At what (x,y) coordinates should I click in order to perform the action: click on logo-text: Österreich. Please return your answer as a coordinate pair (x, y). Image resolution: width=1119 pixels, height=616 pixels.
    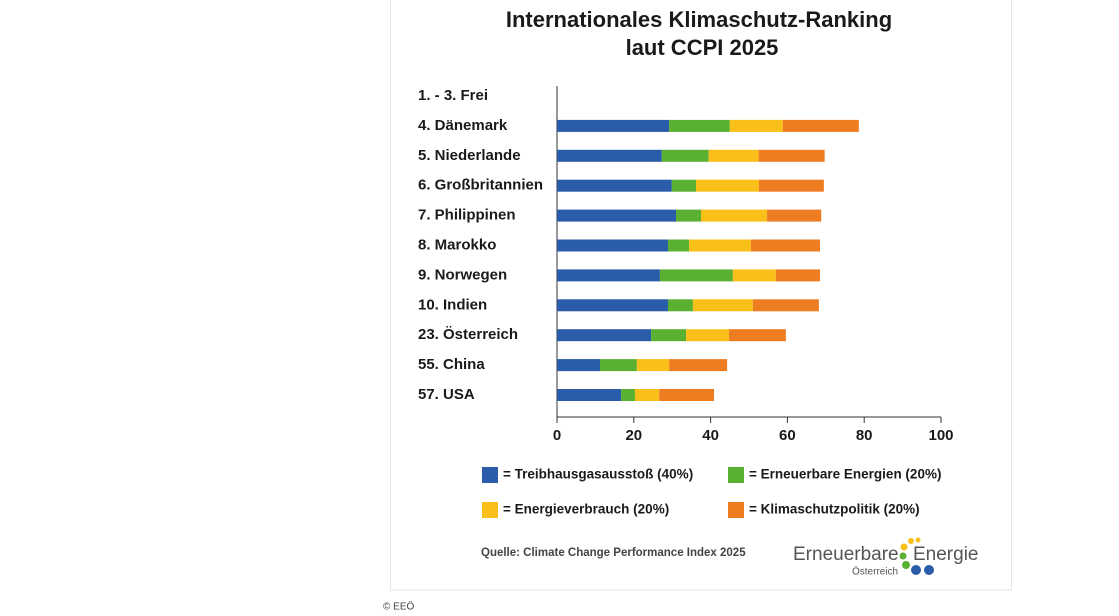
    Looking at the image, I should click on (875, 572).